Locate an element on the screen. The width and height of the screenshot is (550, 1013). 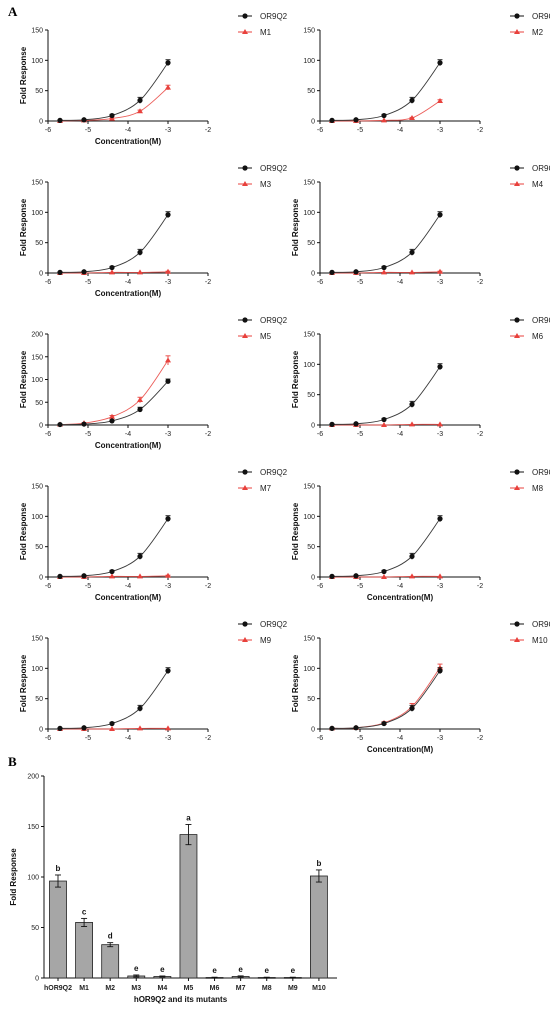
category-label: hOR9Q2 is located at coordinates (58, 988).